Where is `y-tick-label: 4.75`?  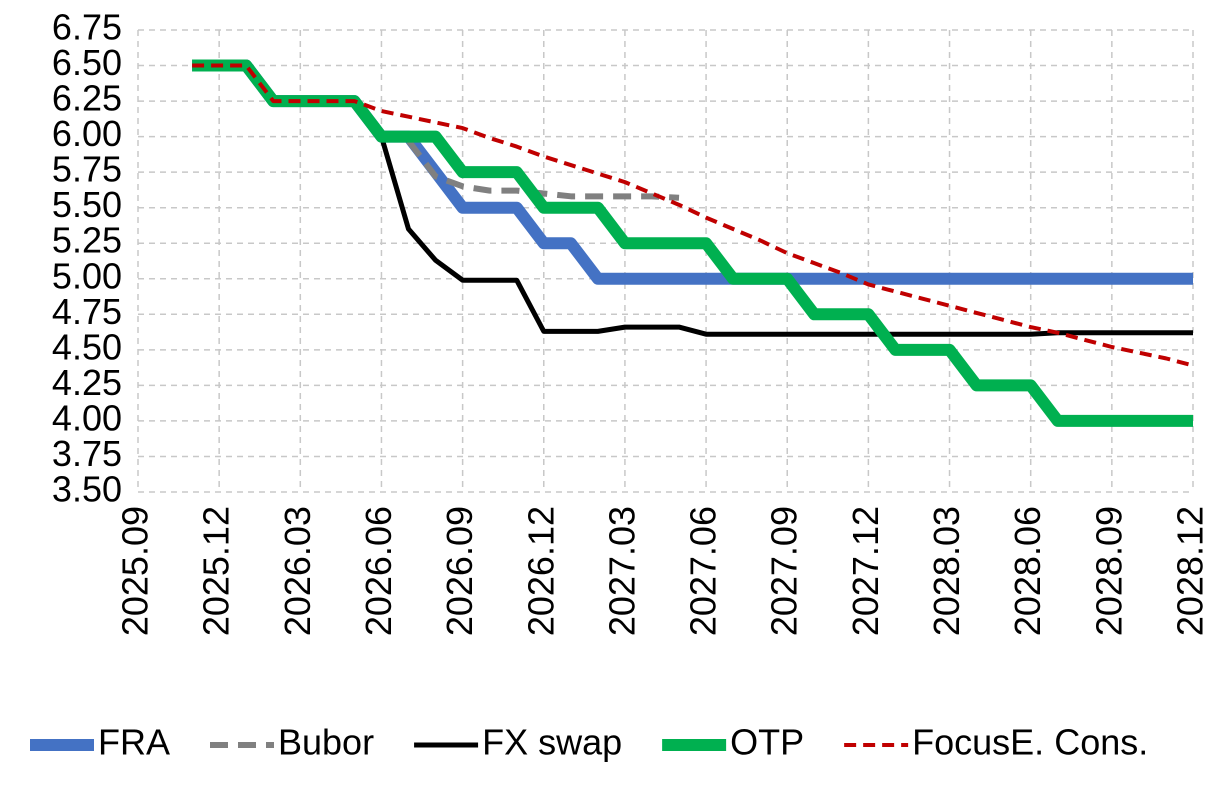
y-tick-label: 4.75 is located at coordinates (87, 311).